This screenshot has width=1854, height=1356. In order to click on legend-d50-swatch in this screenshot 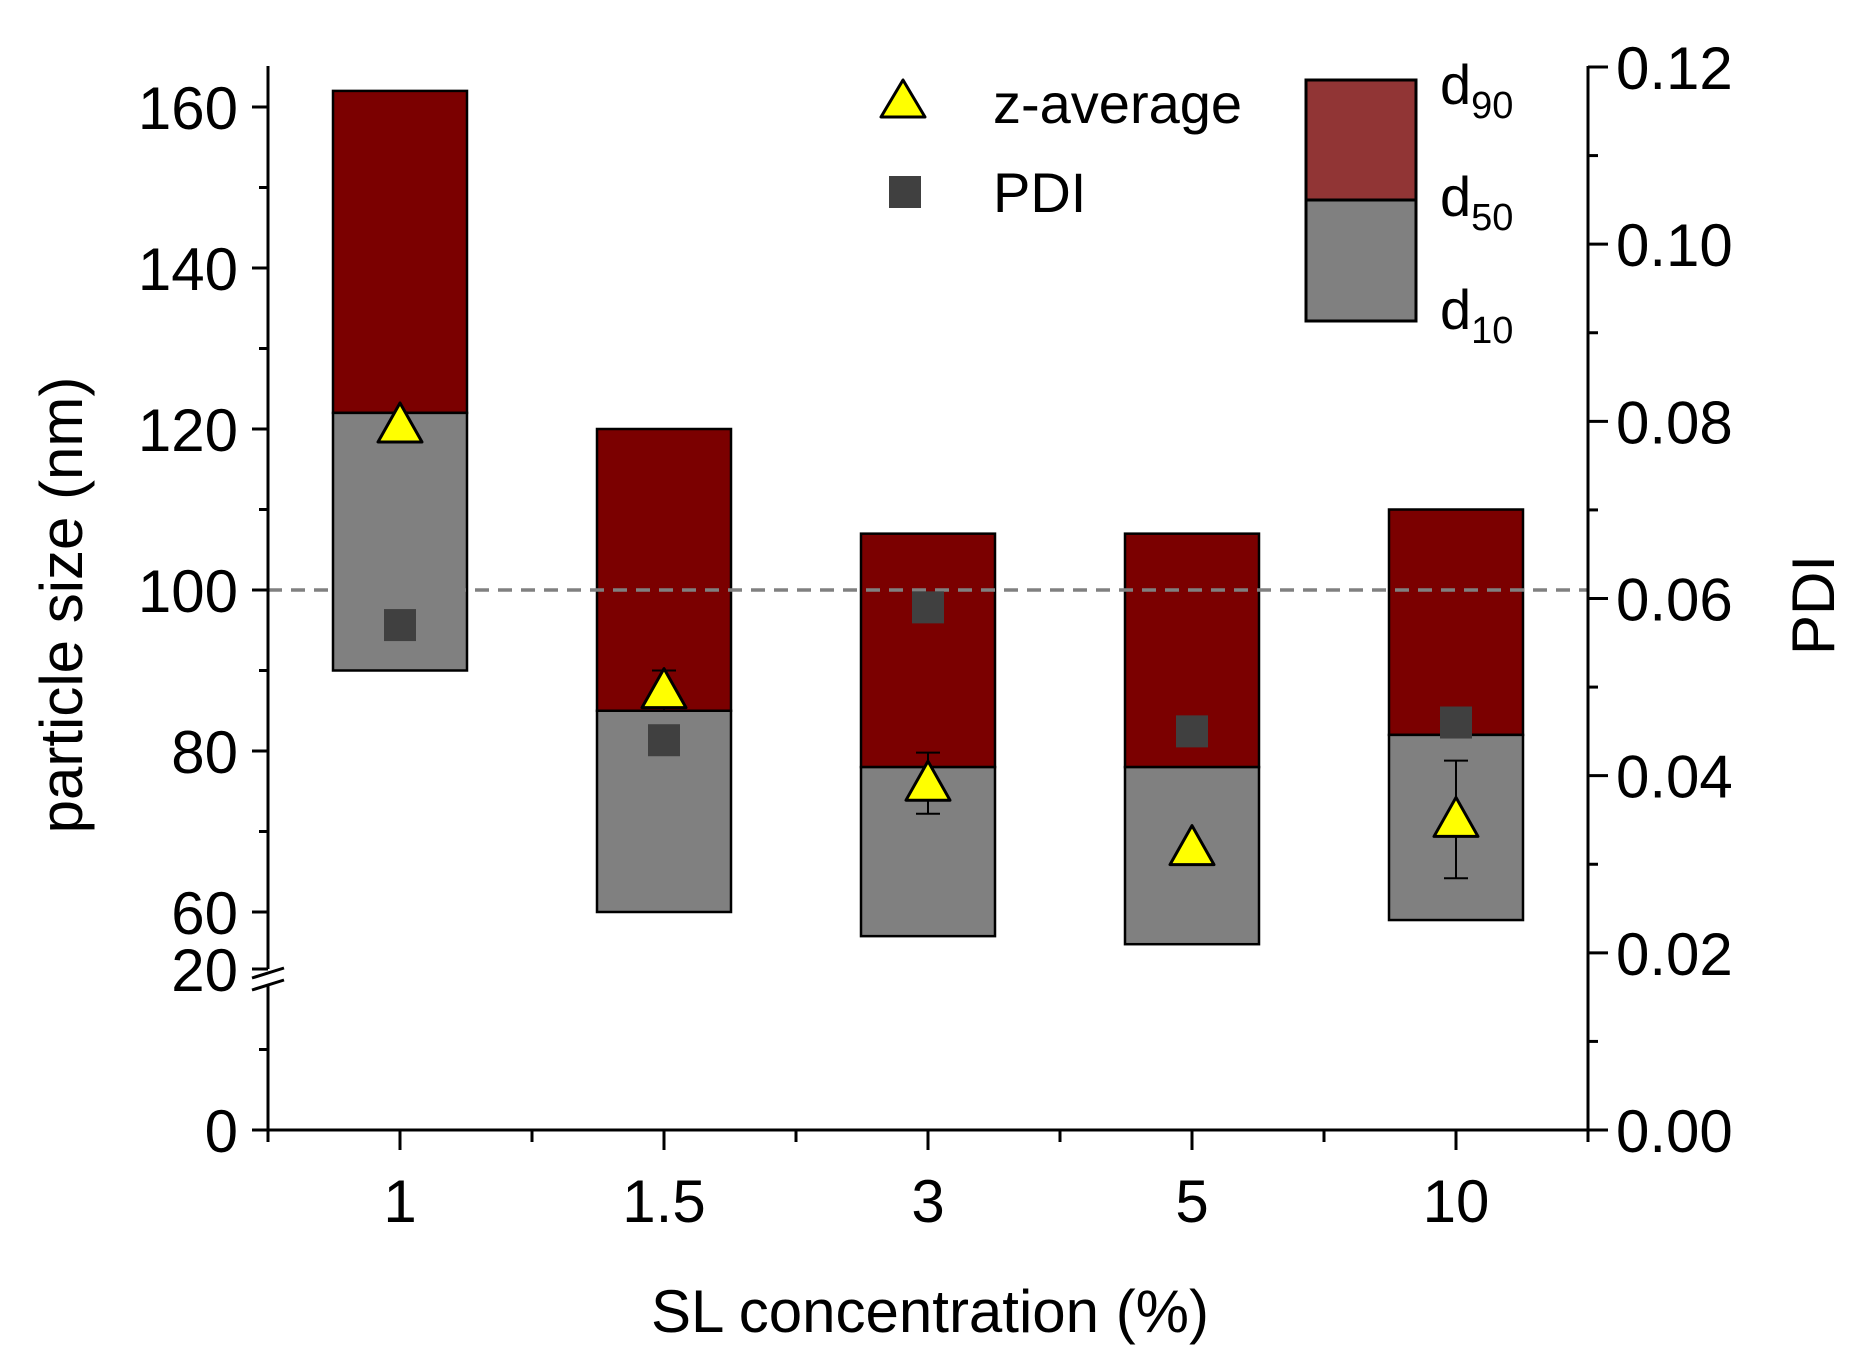, I will do `click(1361, 260)`.